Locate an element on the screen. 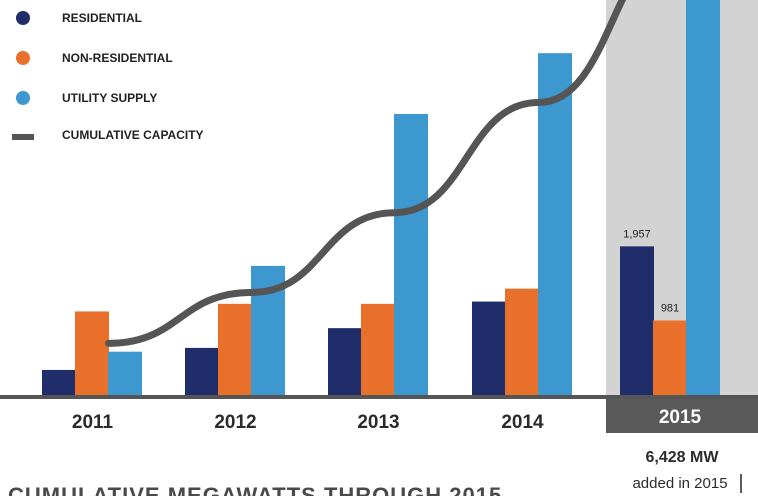 The width and height of the screenshot is (758, 496). annotation-text: added in 2015 is located at coordinates (679, 483).